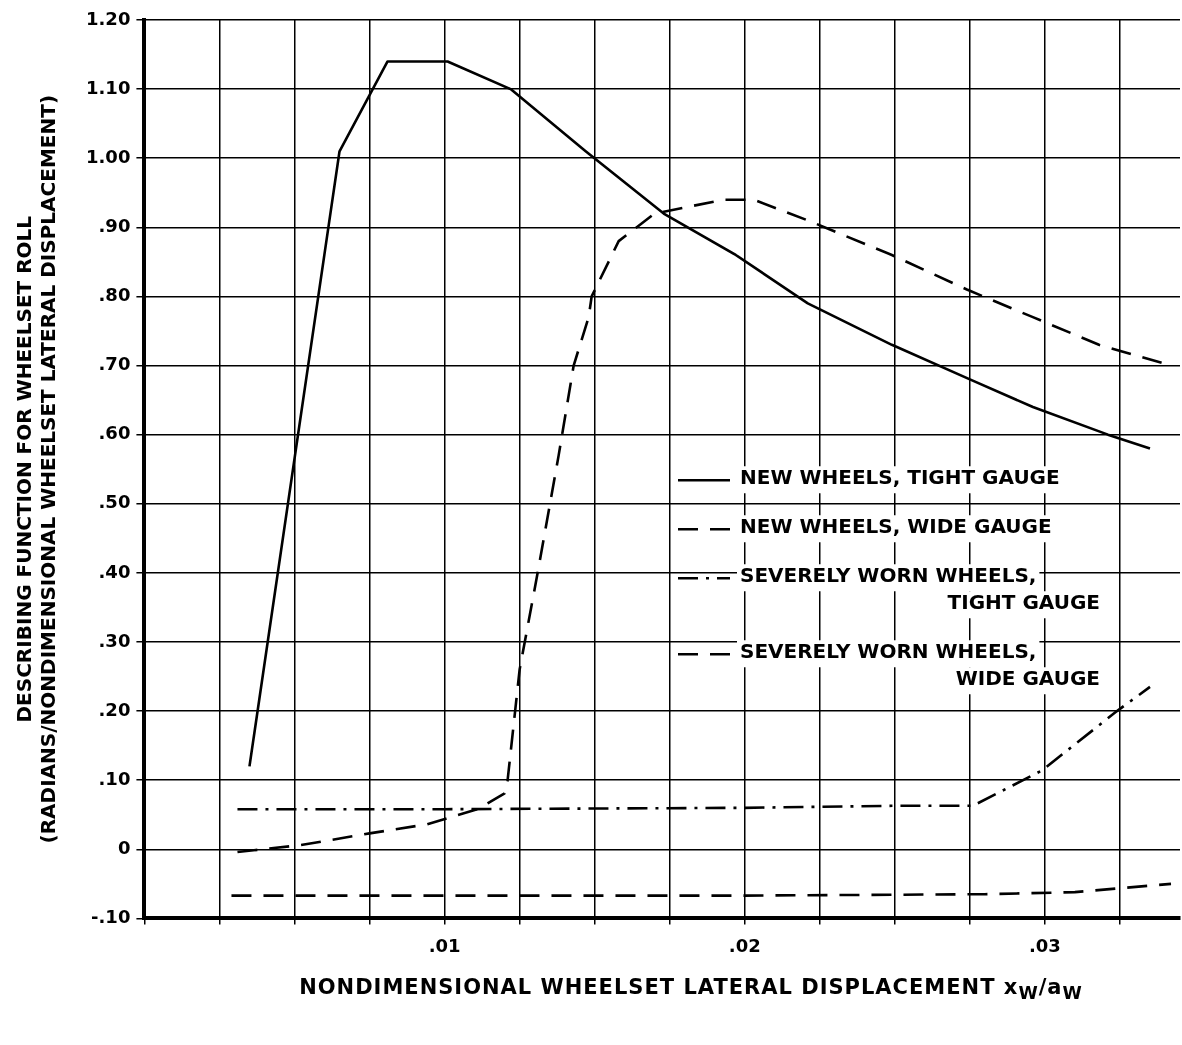 The width and height of the screenshot is (1182, 1045). What do you see at coordinates (744, 945) in the screenshot?
I see `x-tick-label: .02` at bounding box center [744, 945].